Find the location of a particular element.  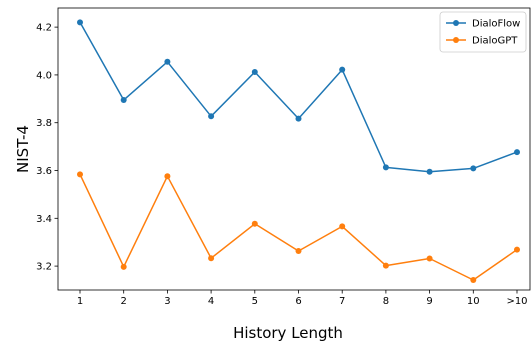

legend: DialoFlow DialoGPT is located at coordinates (483, 32).